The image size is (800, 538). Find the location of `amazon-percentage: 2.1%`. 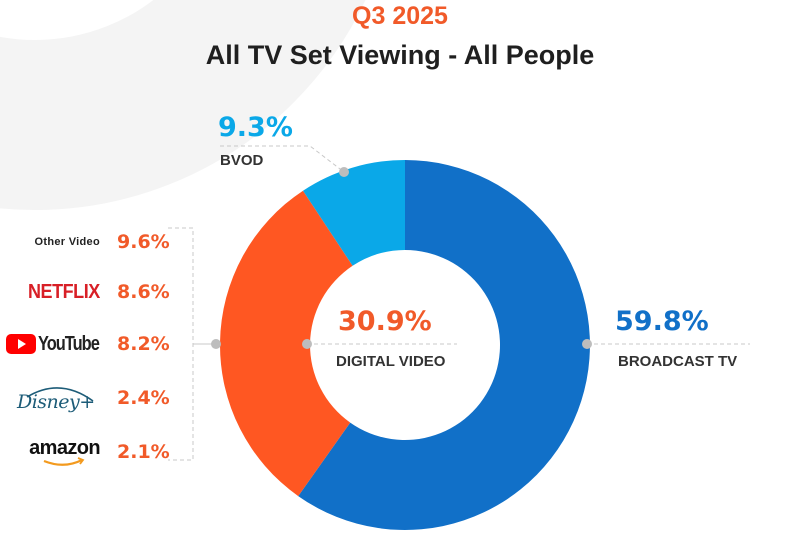

amazon-percentage: 2.1% is located at coordinates (143, 452).